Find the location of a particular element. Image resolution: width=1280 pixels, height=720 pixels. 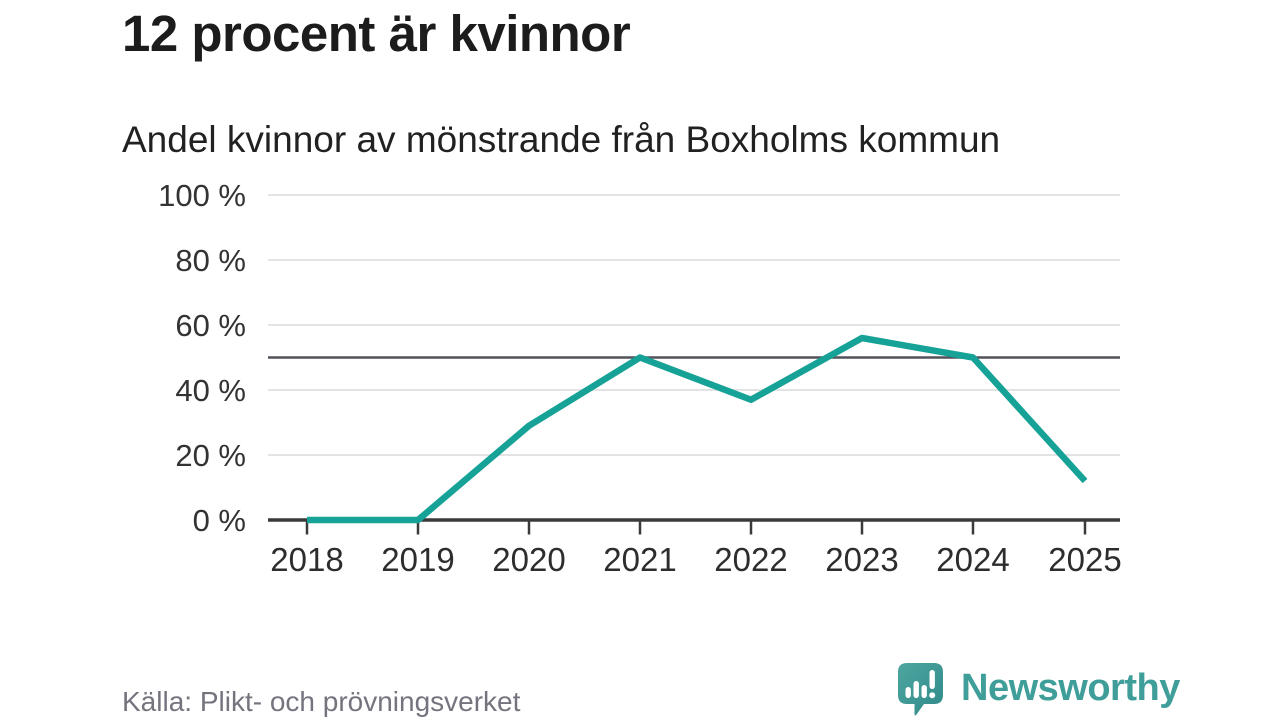

source-note: Källa: Plikt- och prövningsverket is located at coordinates (321, 701).